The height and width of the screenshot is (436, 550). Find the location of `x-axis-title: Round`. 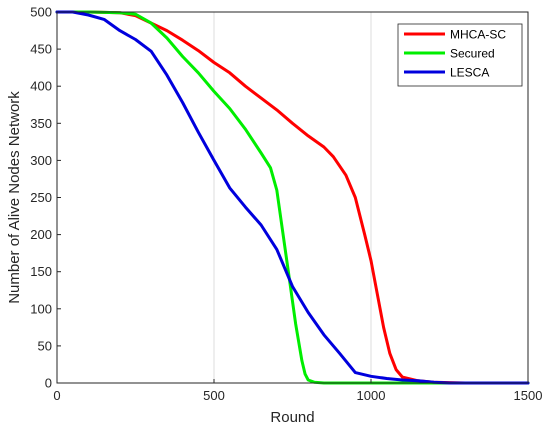

x-axis-title: Round is located at coordinates (292, 417).